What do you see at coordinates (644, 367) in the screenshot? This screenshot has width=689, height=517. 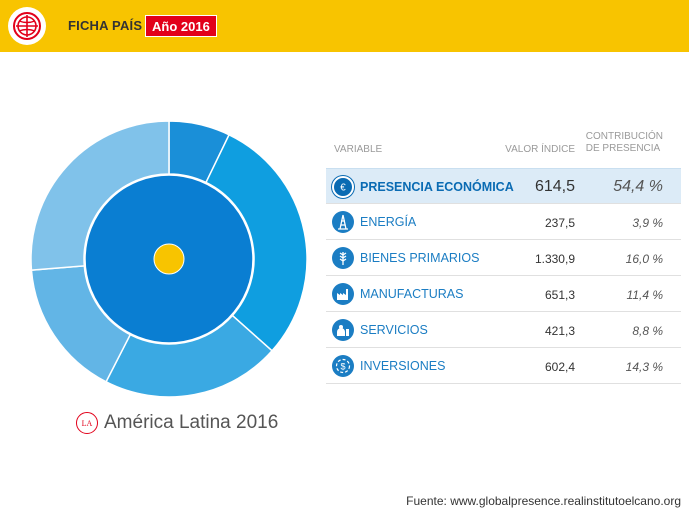 I see `row-contribution: 14,3 %` at bounding box center [644, 367].